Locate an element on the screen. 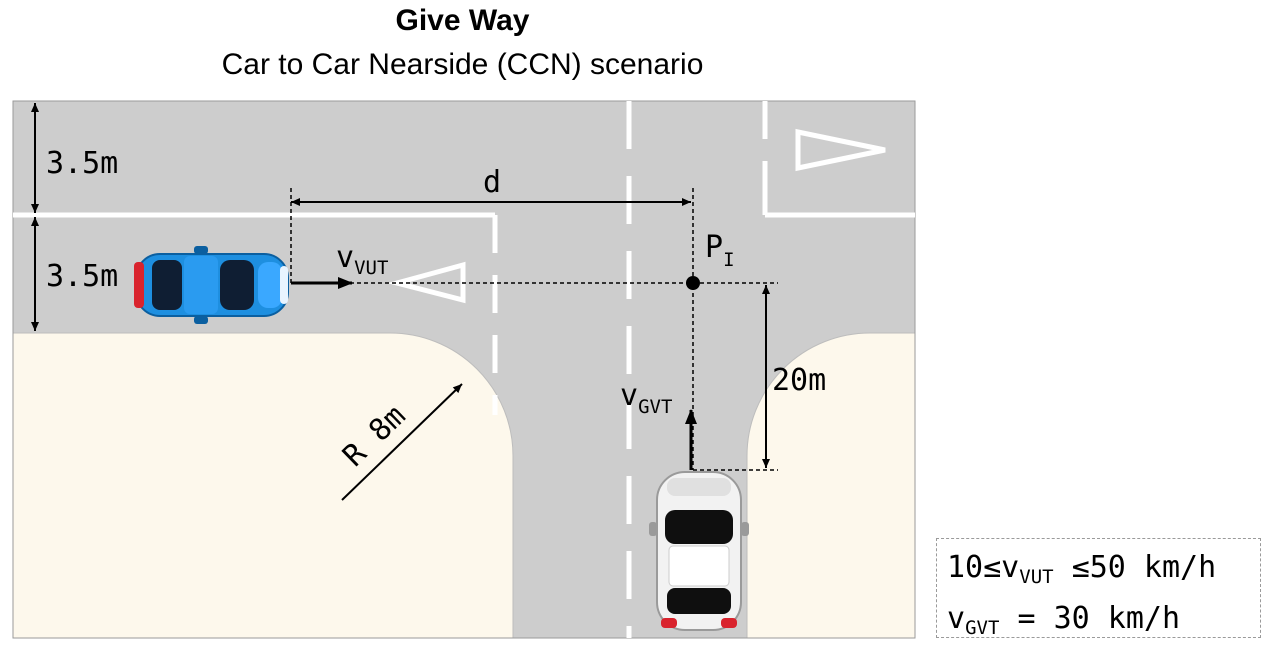 The image size is (1275, 652). distance-d-label: d is located at coordinates (492, 182).